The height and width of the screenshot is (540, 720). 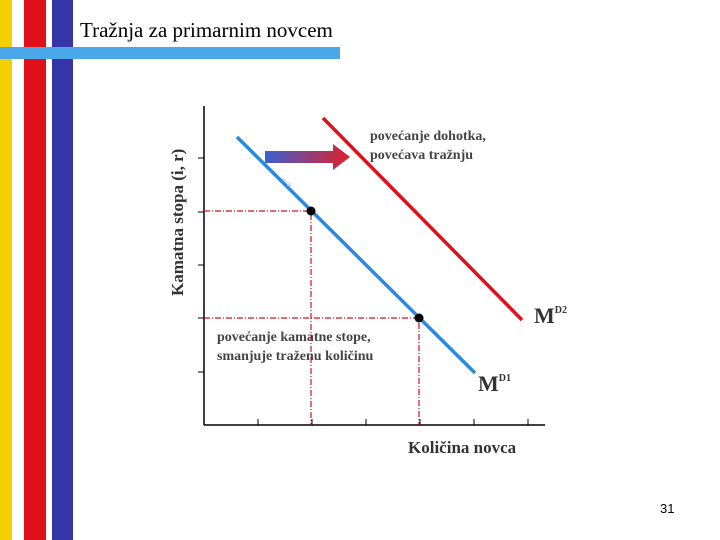 What do you see at coordinates (177, 222) in the screenshot?
I see `y-axis-label: Kamatna stopa (i, r)` at bounding box center [177, 222].